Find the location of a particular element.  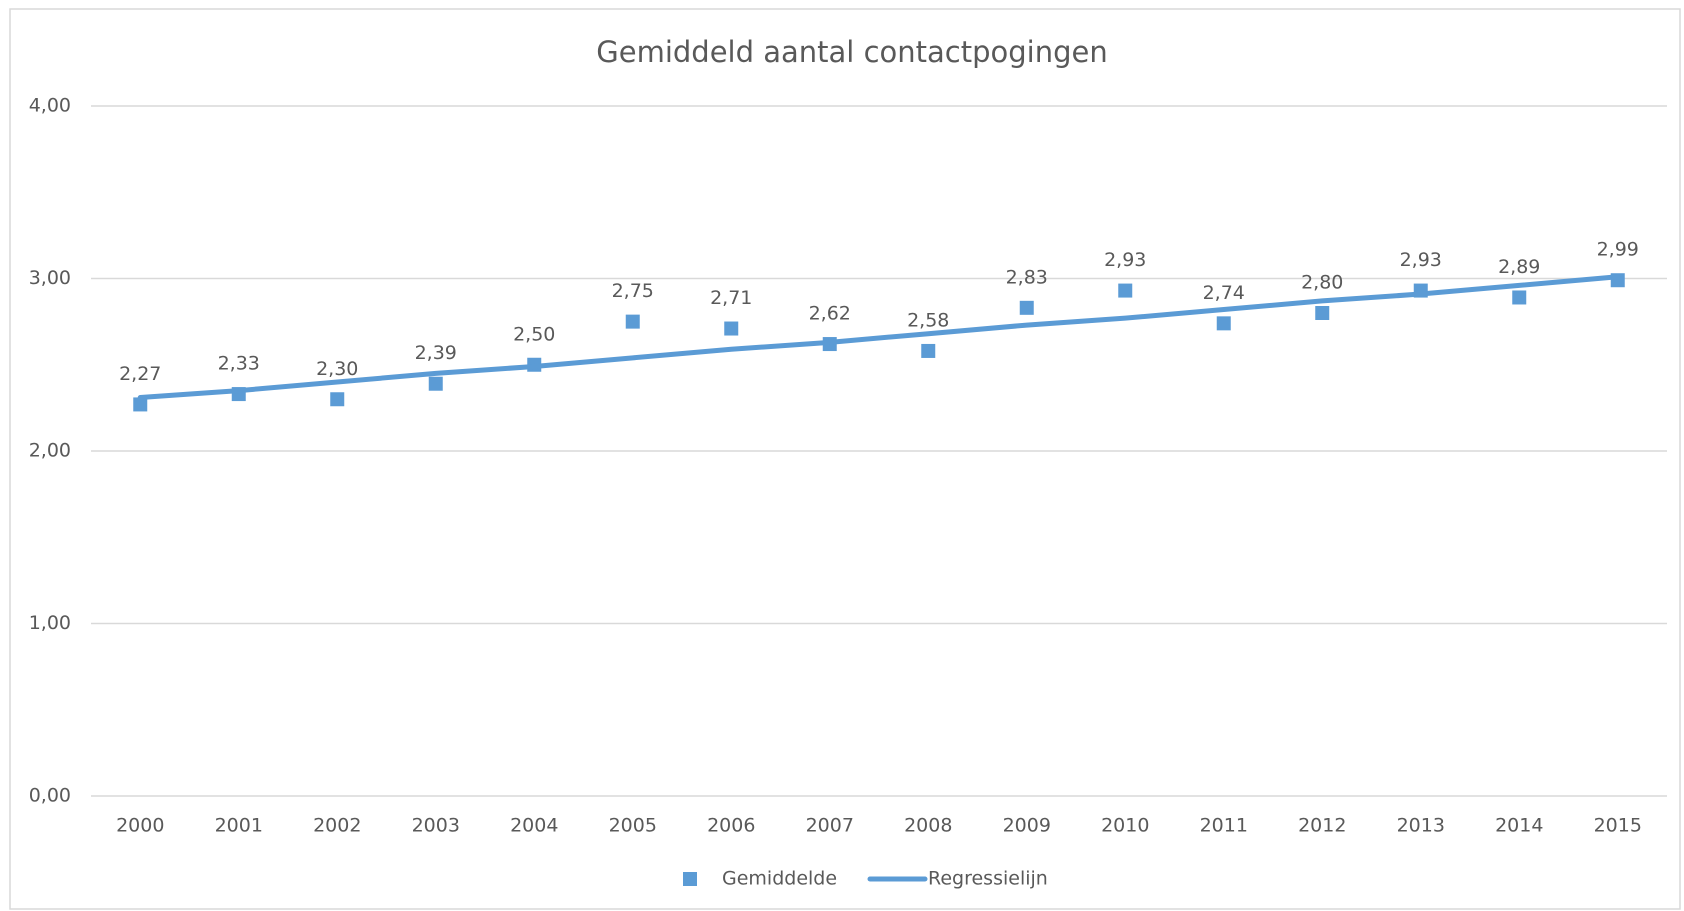

y-tick-label: 3,00 is located at coordinates (50, 278).